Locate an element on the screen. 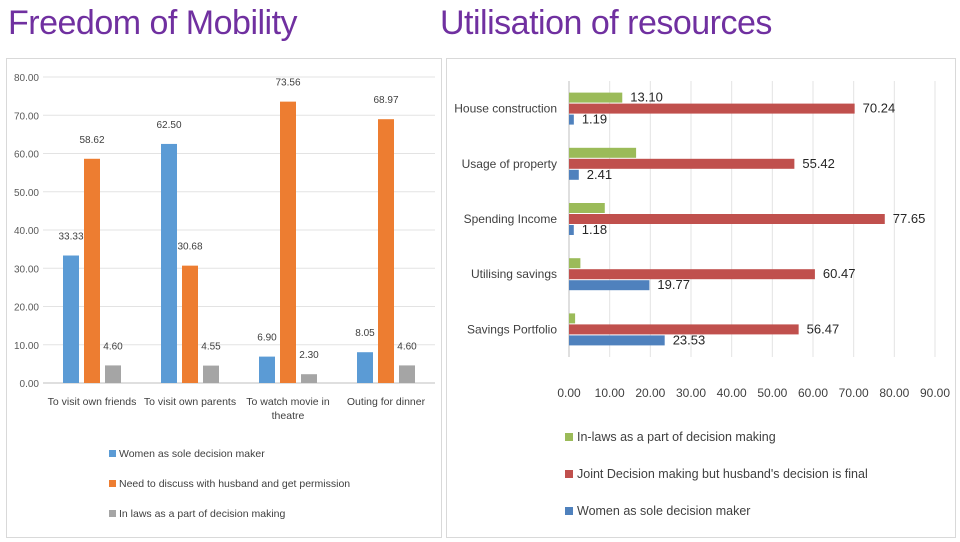 The height and width of the screenshot is (542, 960). data-label: 56.47 is located at coordinates (823, 328).